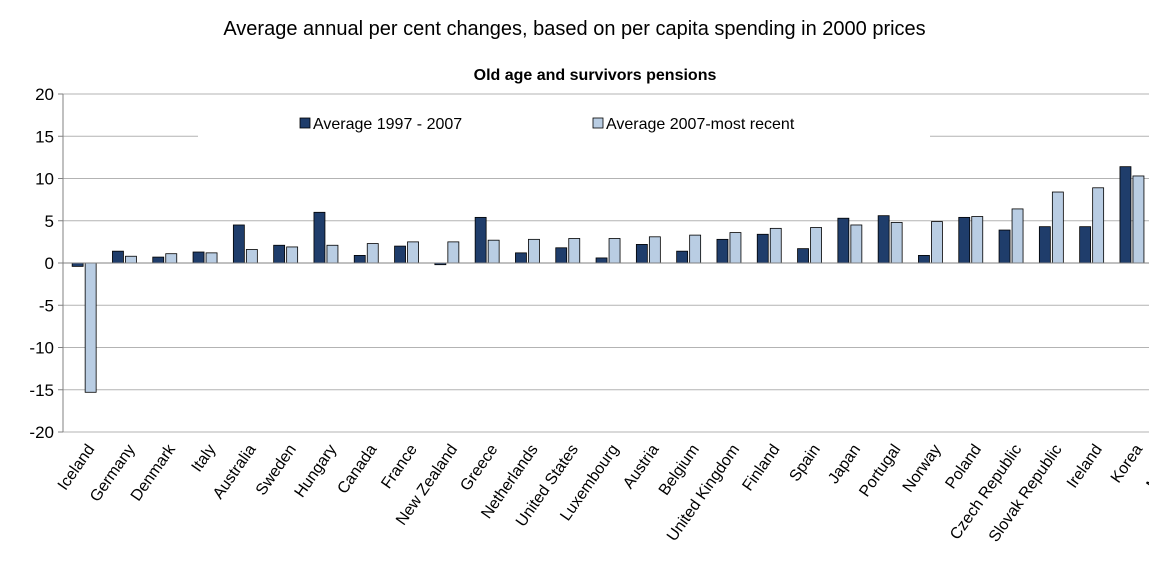 The width and height of the screenshot is (1149, 581). I want to click on x-tick-label: Finland, so click(761, 468).